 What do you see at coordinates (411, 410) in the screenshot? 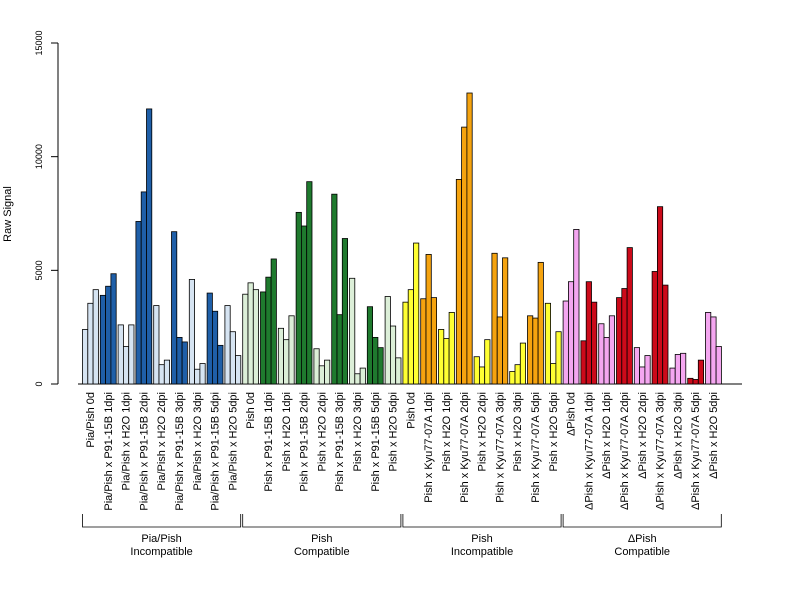
I see `x-tick-label: Pish 0d` at bounding box center [411, 410].